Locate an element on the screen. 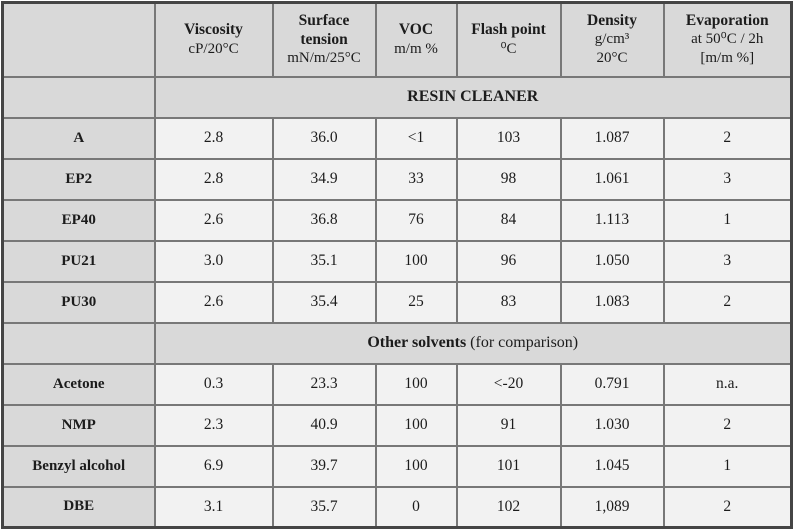 Image resolution: width=795 pixels, height=531 pixels. table-row-dbe: DBE 3.1 35.7 0 102 1,089 2 is located at coordinates (397, 507).